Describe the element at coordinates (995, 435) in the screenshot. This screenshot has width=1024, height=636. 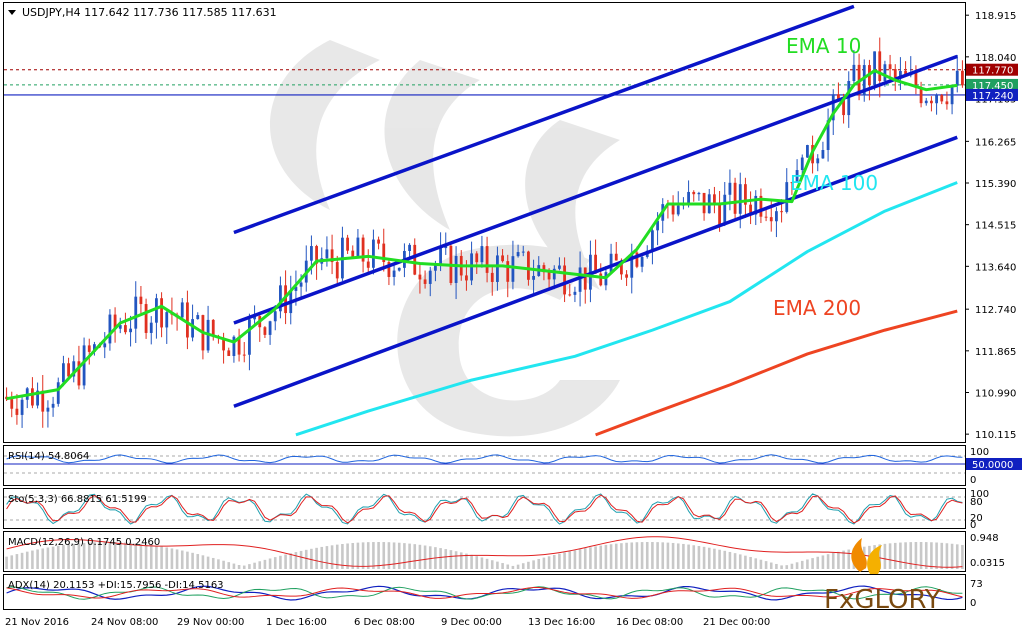
I see `y-tick-label: 110.115` at that location.